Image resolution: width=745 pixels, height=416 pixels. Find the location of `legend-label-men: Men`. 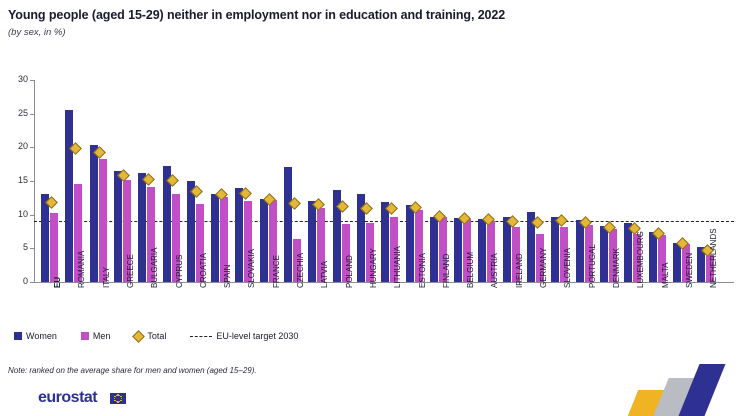

legend-label-men: Men is located at coordinates (101, 336).